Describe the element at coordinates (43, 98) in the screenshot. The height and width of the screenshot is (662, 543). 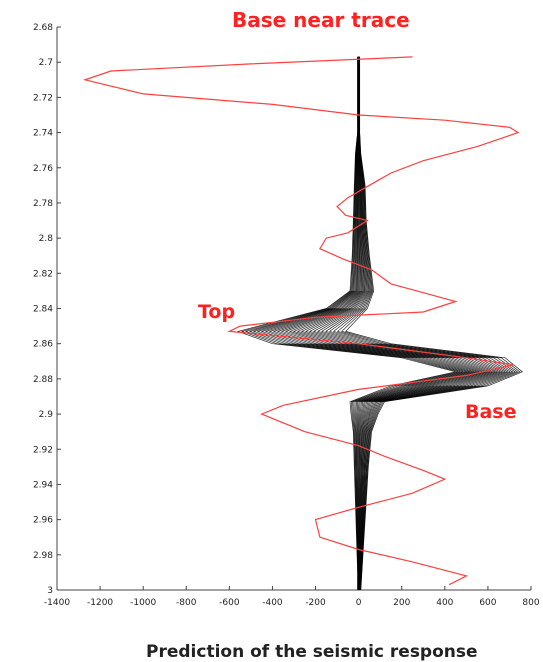
I see `y-tick-label: 2.72` at that location.